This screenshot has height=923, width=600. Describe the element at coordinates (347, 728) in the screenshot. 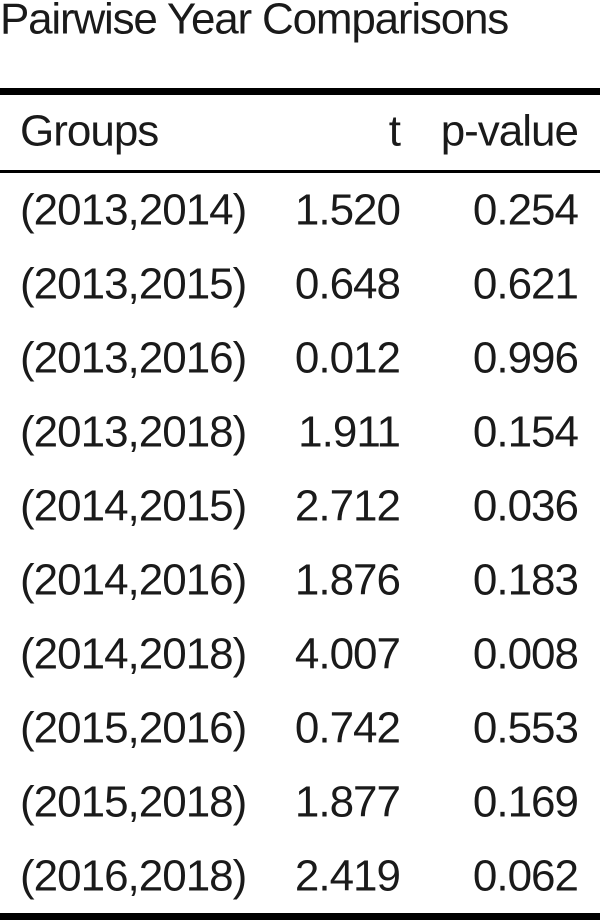

I see `table-cell: 0.742` at that location.